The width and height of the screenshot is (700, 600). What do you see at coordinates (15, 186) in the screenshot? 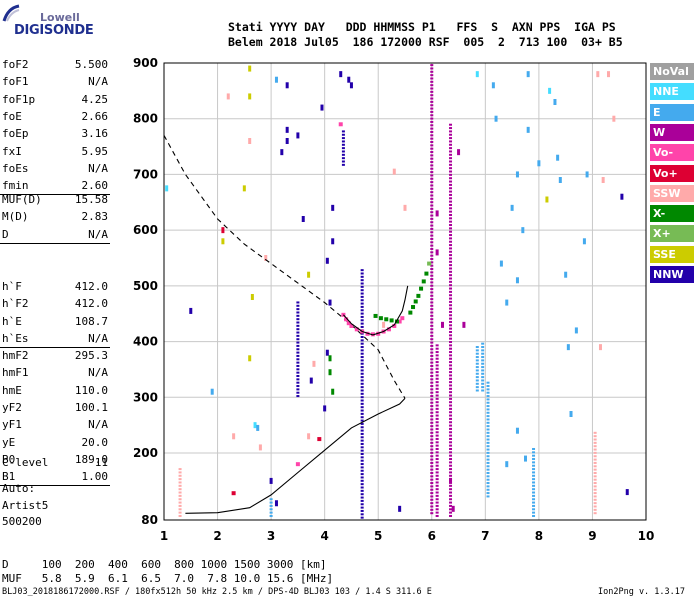
I see `param-name: fmin` at bounding box center [15, 186].